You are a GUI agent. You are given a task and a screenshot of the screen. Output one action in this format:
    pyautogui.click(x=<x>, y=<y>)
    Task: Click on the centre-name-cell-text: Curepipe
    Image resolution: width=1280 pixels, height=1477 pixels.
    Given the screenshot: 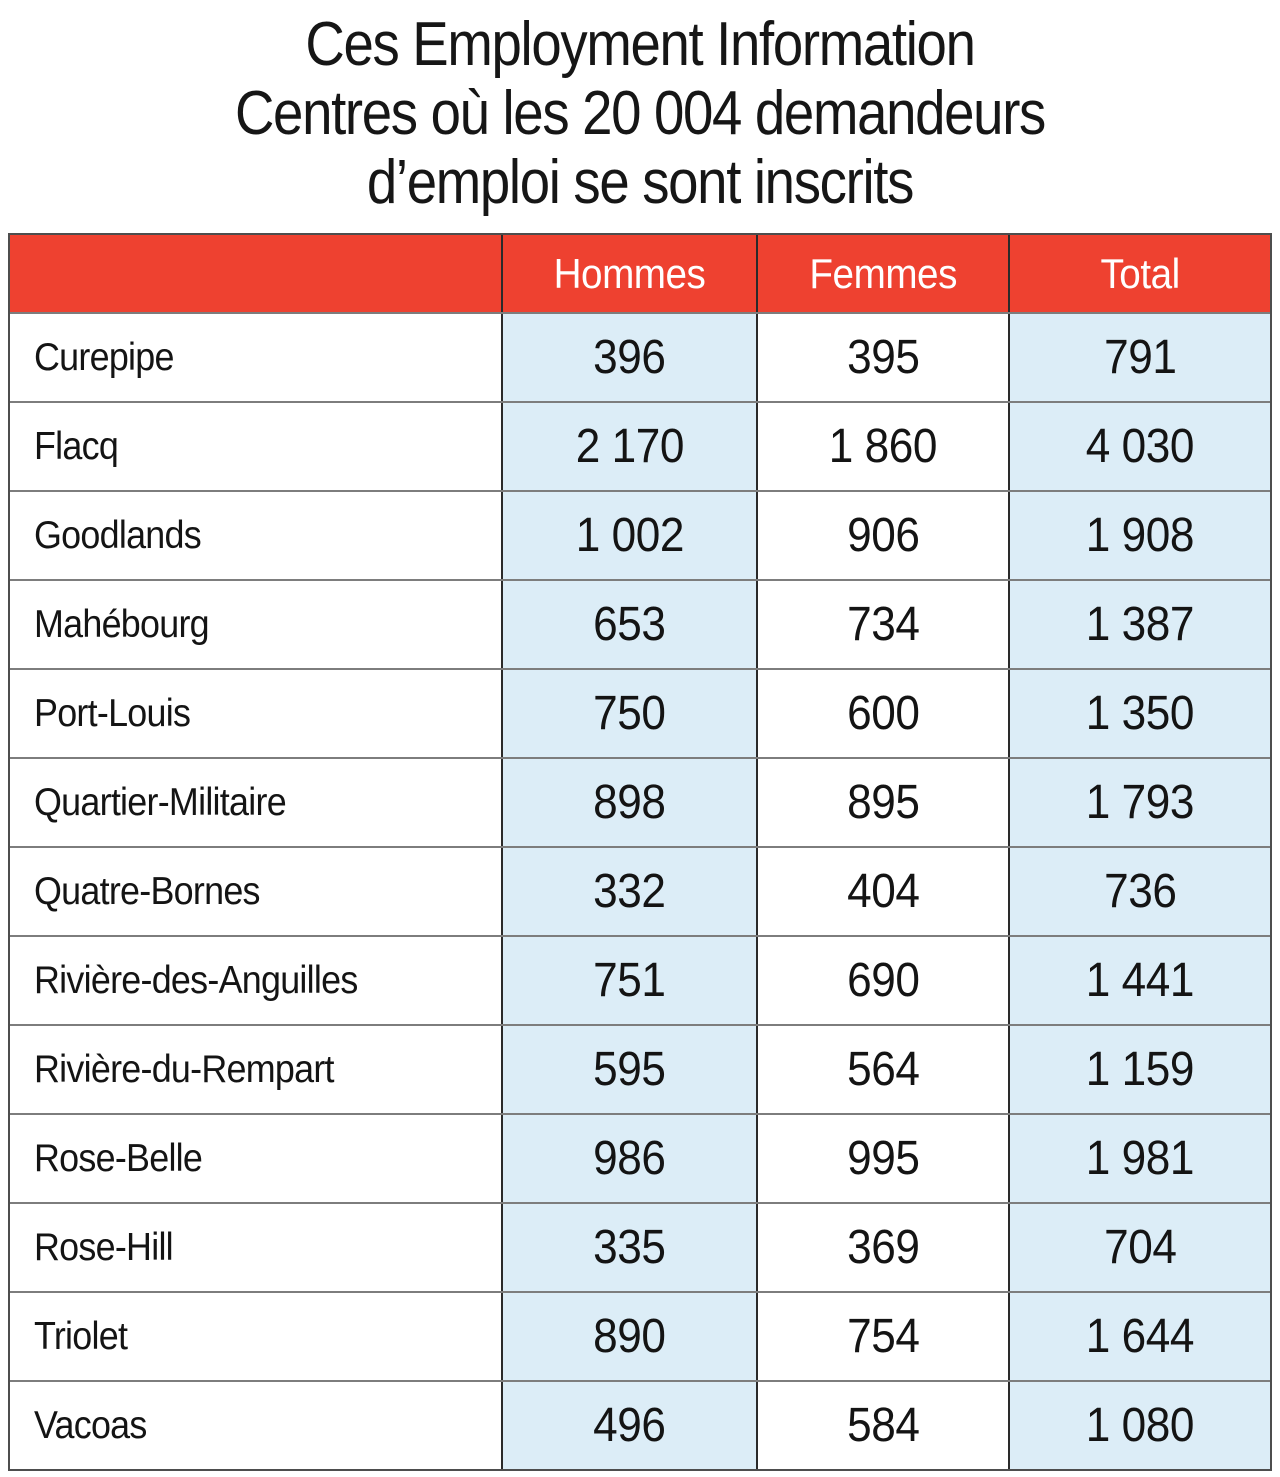 What is the action you would take?
    pyautogui.click(x=104, y=357)
    